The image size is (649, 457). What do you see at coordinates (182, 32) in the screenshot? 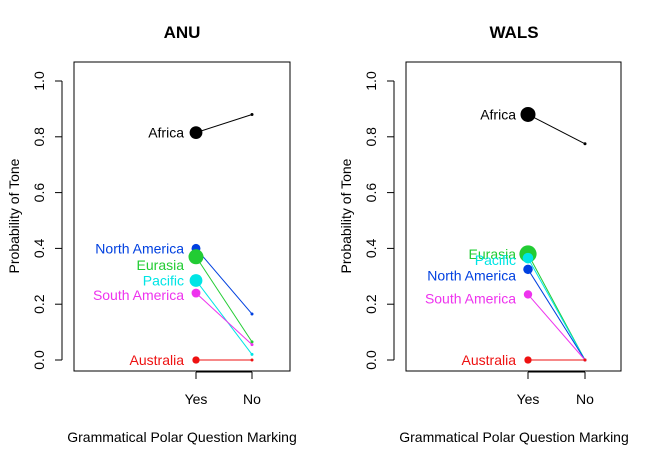
I see `chart-title: ANU` at bounding box center [182, 32].